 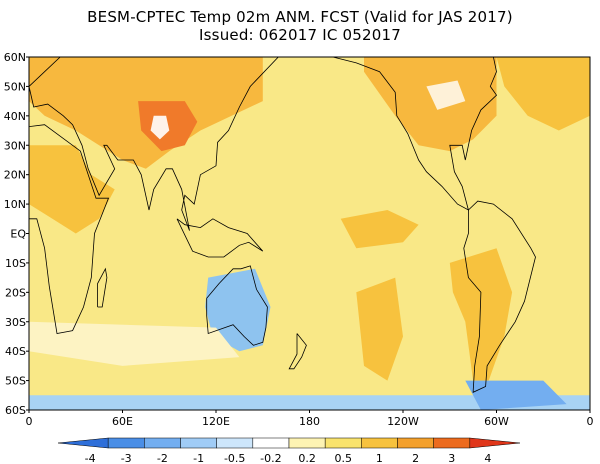 I want to click on africa-coastline, so click(x=69, y=229).